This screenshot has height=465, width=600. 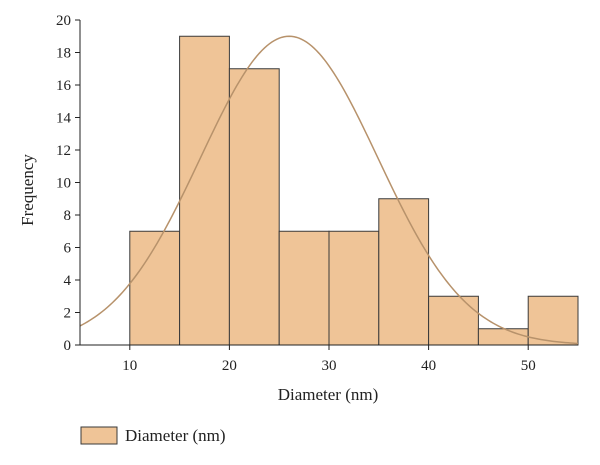 What do you see at coordinates (63, 184) in the screenshot?
I see `y-tick-label: 10` at bounding box center [63, 184].